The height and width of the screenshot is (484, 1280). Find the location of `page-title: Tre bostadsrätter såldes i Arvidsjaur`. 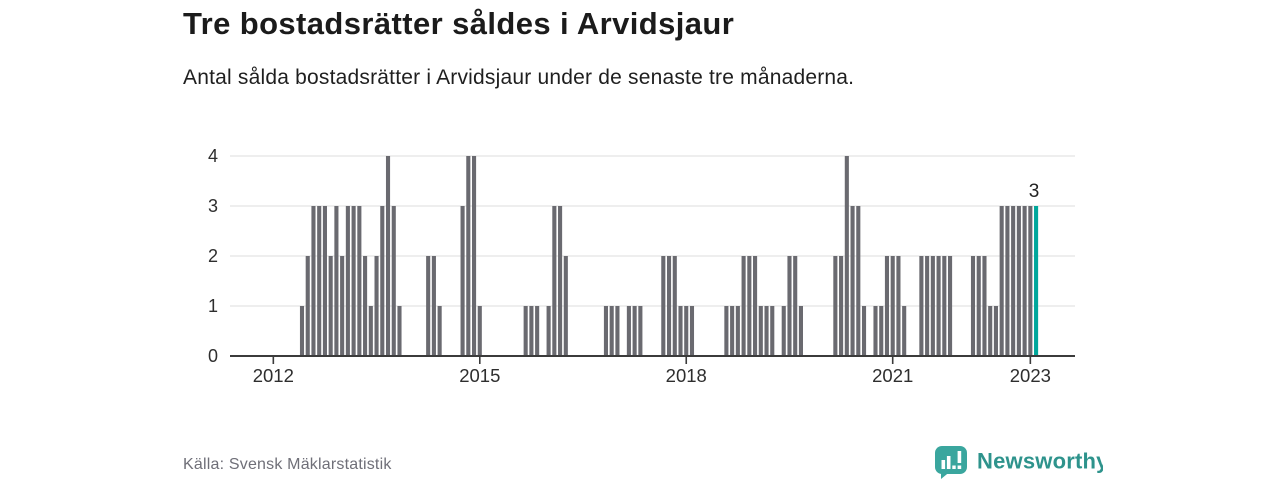

page-title: Tre bostadsrätter såldes i Arvidsjaur is located at coordinates (459, 23).